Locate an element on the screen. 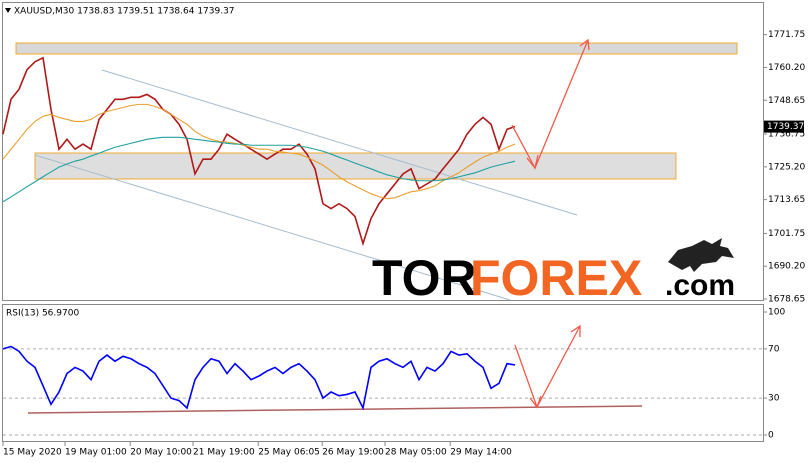 Image resolution: width=808 pixels, height=463 pixels. resistance-zone is located at coordinates (376, 48).